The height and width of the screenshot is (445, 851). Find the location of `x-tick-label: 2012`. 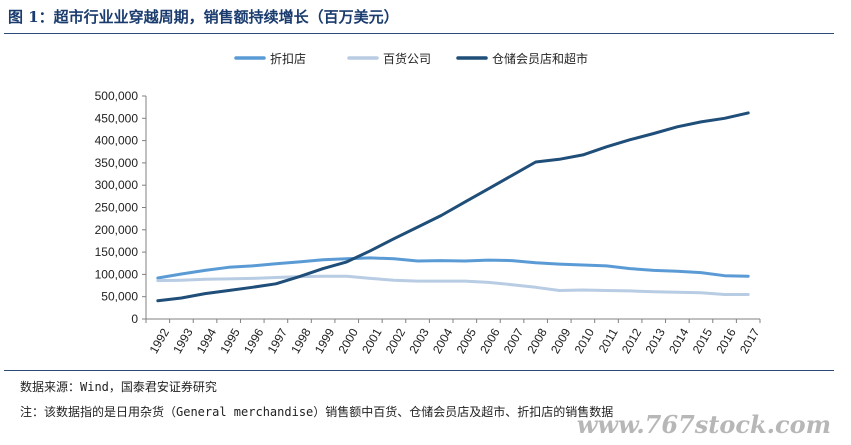

x-tick-label: 2012 is located at coordinates (632, 341).